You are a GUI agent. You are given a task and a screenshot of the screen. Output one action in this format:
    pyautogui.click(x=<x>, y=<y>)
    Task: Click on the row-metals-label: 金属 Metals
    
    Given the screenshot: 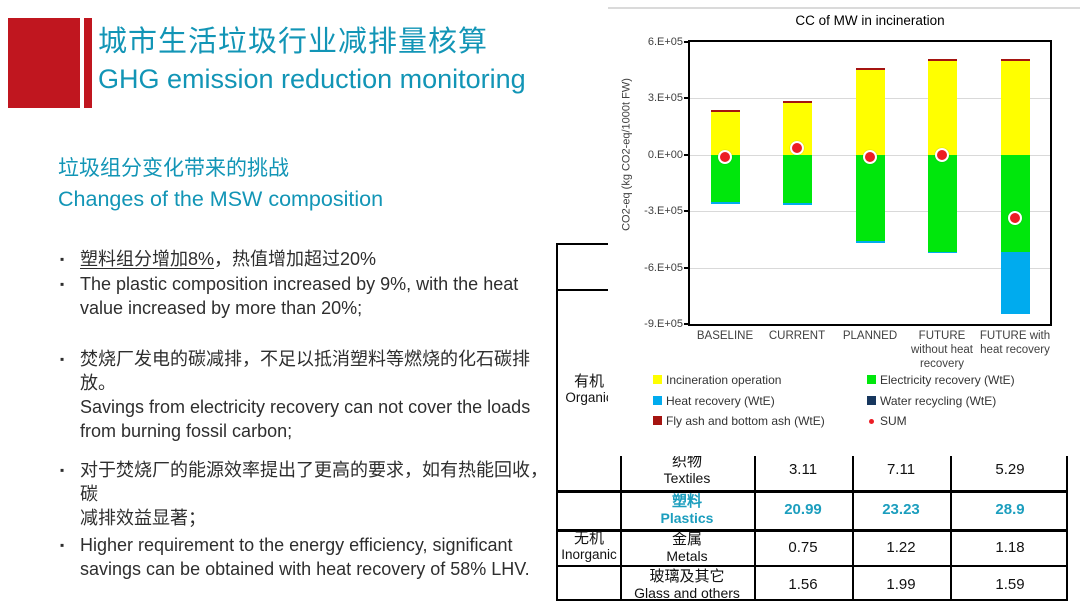 What is the action you would take?
    pyautogui.click(x=687, y=547)
    